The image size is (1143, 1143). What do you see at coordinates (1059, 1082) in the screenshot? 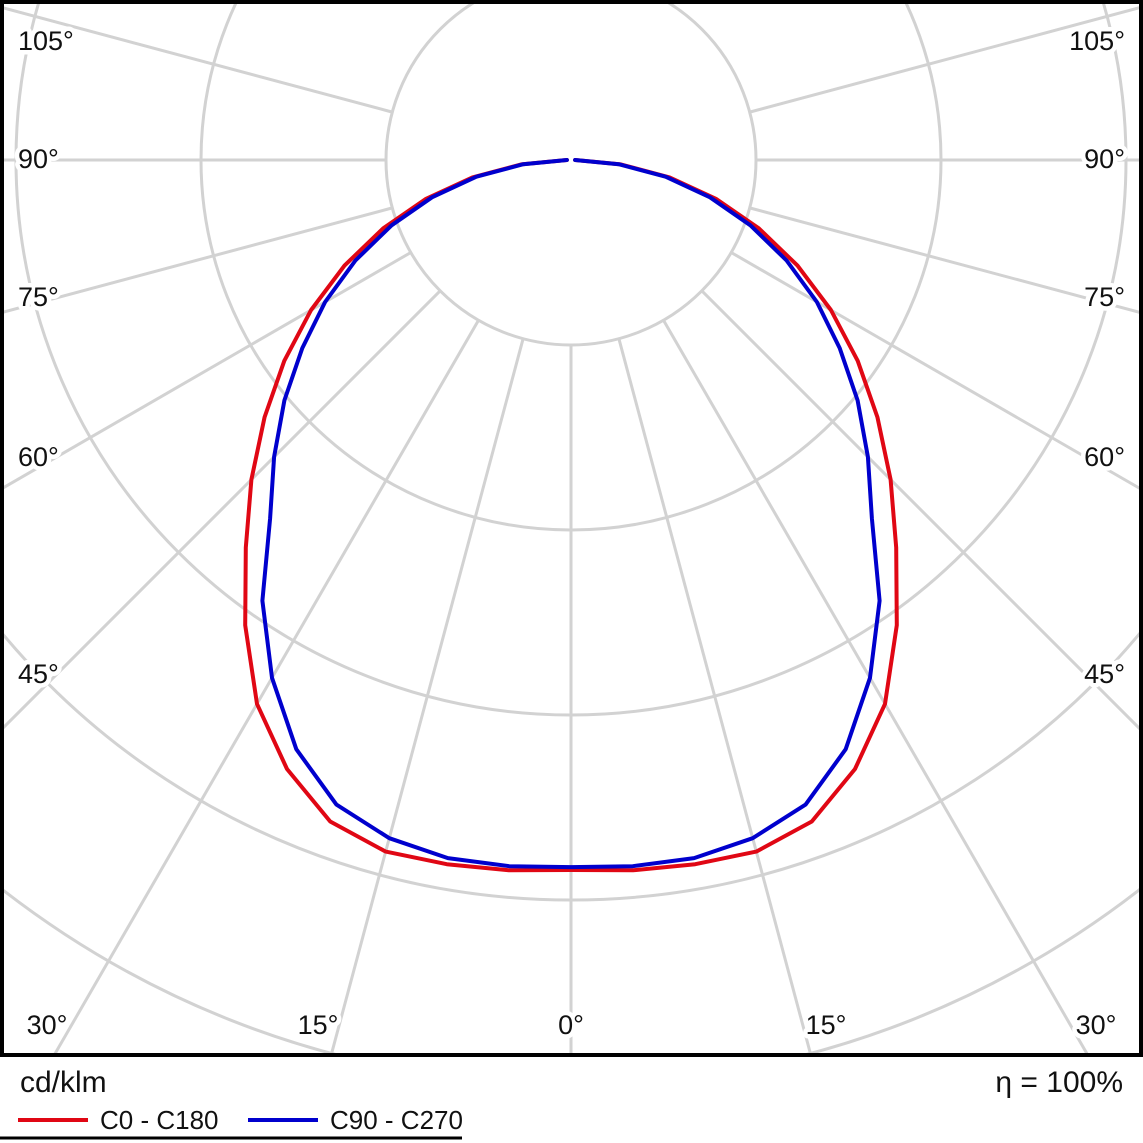
I see `efficiency-label: η = 100%` at bounding box center [1059, 1082].